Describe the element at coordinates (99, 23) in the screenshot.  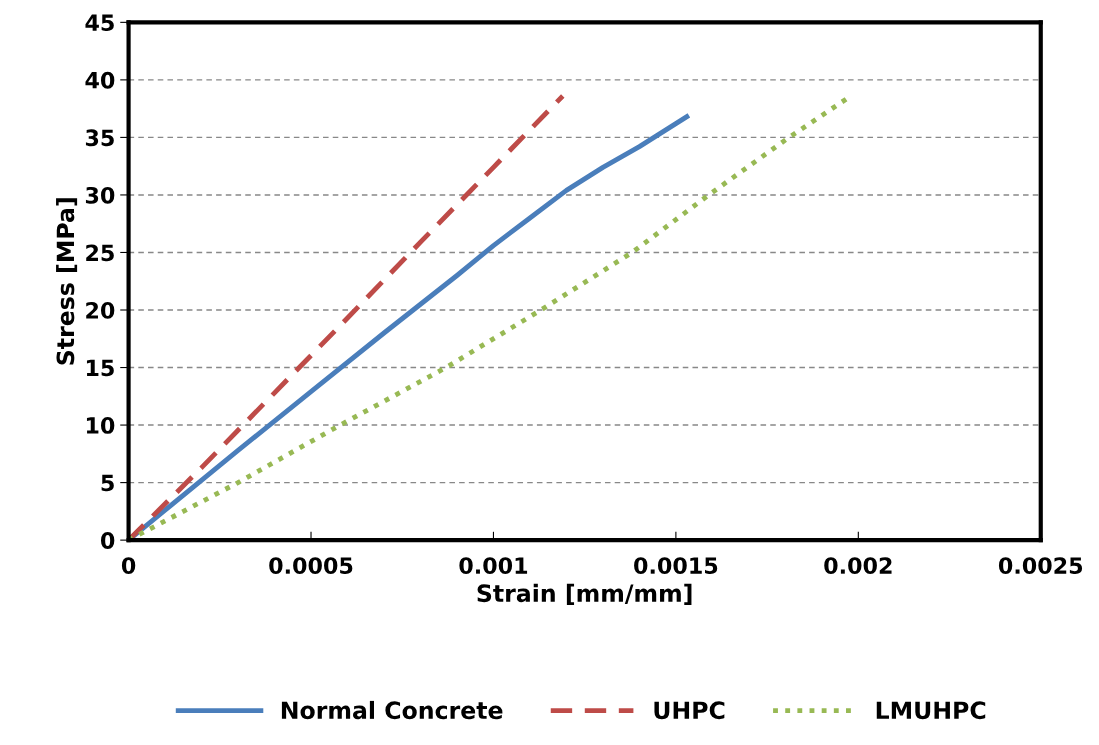
I see `y-tick-label: 45` at that location.